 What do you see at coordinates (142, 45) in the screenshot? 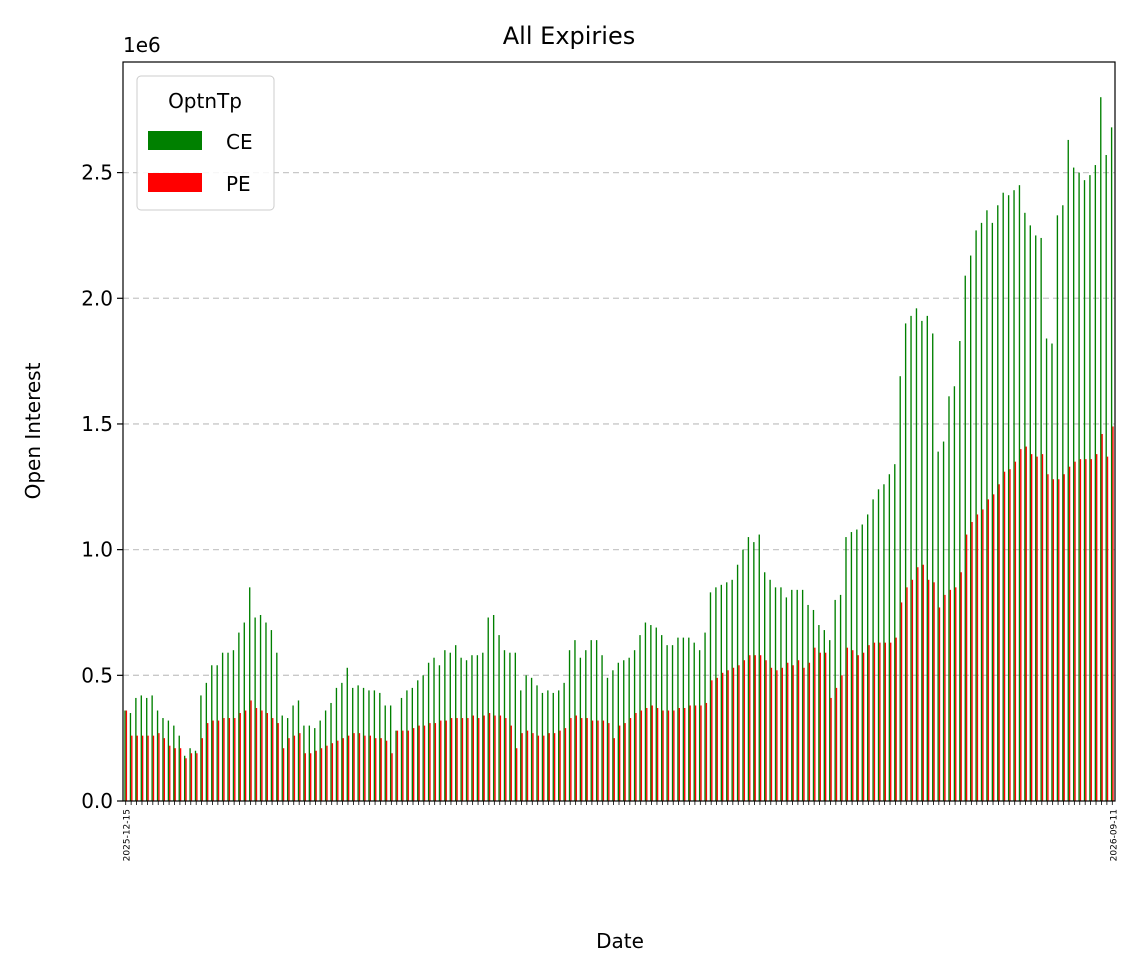
I see `y-scale-label: 1e6` at bounding box center [142, 45].